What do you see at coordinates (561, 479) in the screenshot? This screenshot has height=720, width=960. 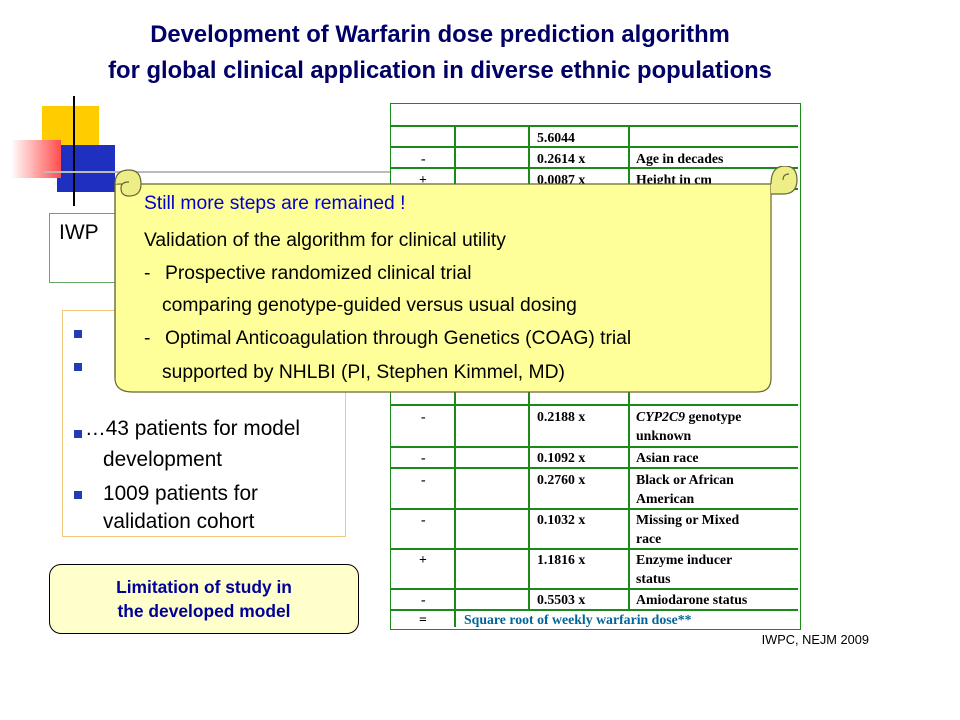 I see `table-coef: 0.2760 x` at bounding box center [561, 479].